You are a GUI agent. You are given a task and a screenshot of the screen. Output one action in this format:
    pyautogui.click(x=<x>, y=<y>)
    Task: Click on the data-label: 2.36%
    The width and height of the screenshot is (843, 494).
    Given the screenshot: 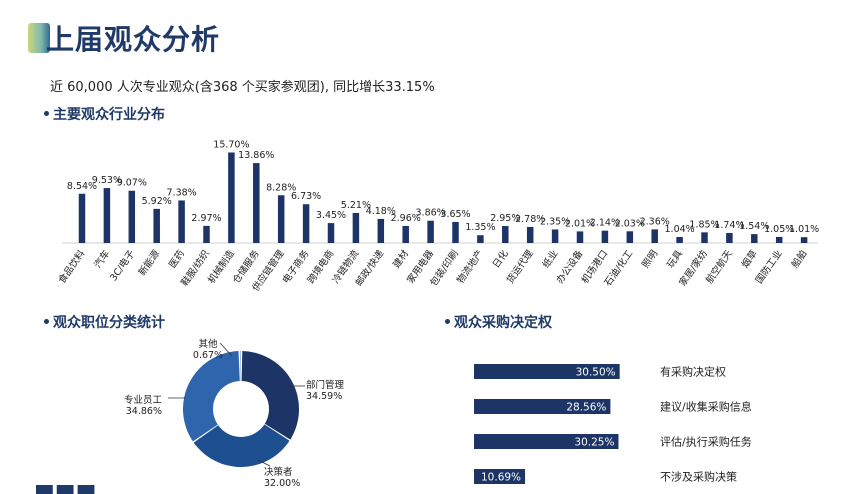 What is the action you would take?
    pyautogui.click(x=655, y=221)
    